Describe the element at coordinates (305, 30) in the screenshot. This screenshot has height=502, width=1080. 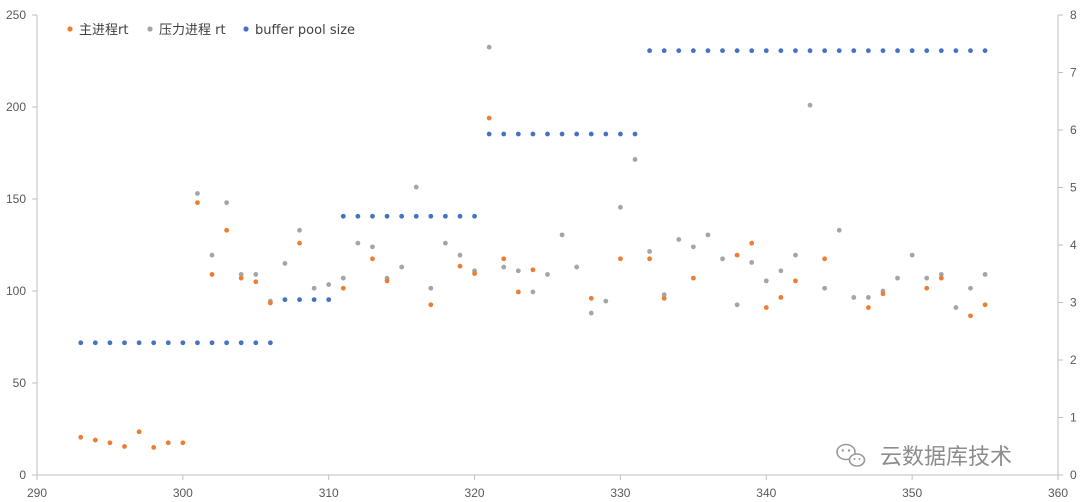
I see `legend-label: buffer pool size` at that location.